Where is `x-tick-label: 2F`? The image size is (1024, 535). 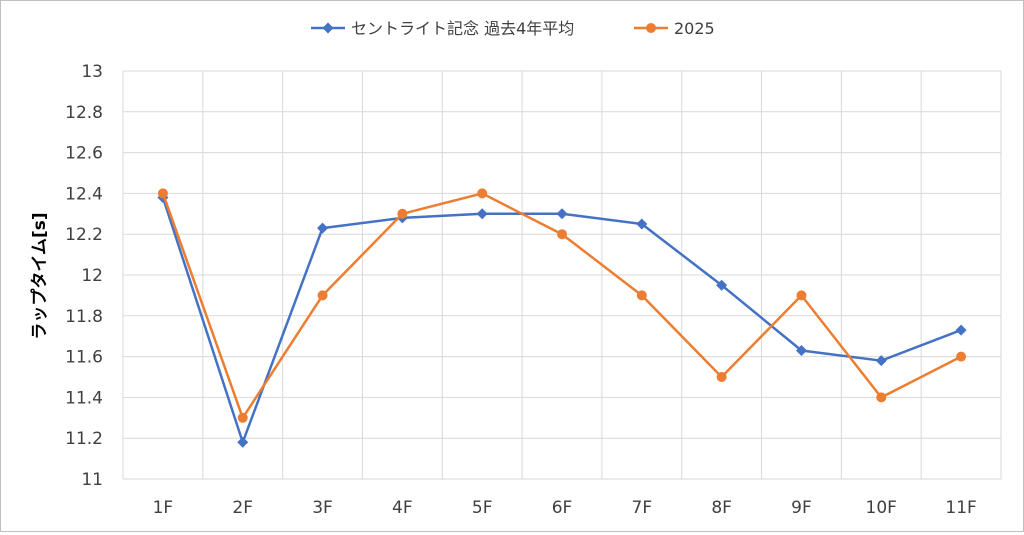 x-tick-label: 2F is located at coordinates (242, 508).